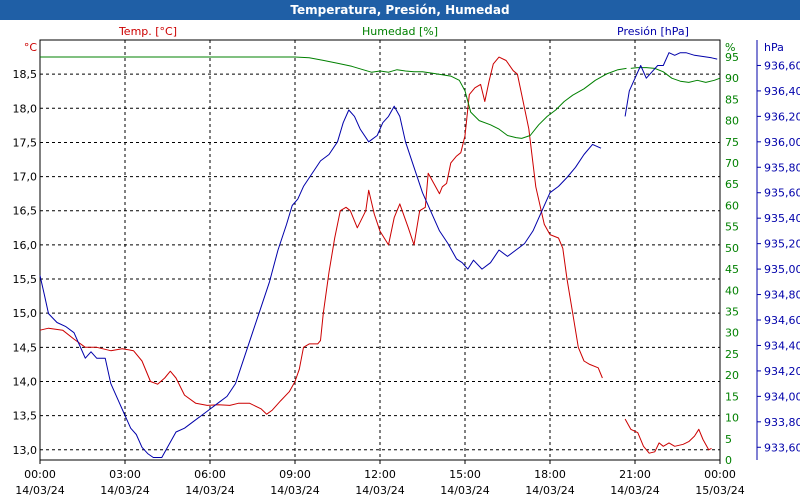 The image size is (800, 500). Describe the element at coordinates (732, 396) in the screenshot. I see `humidity-tick-label: 15` at that location.